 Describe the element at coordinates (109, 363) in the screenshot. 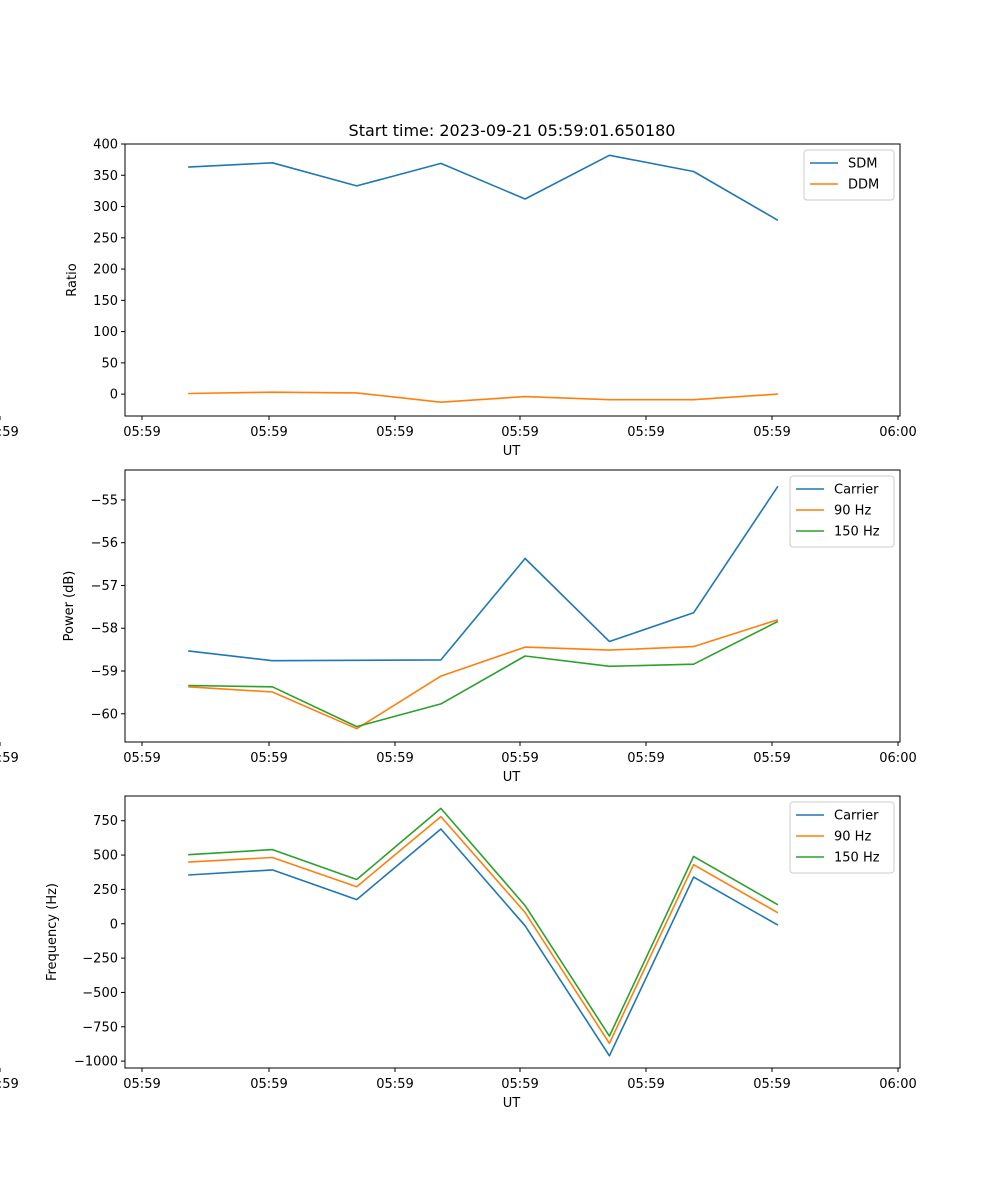

I see `y-tick-label: 50` at that location.